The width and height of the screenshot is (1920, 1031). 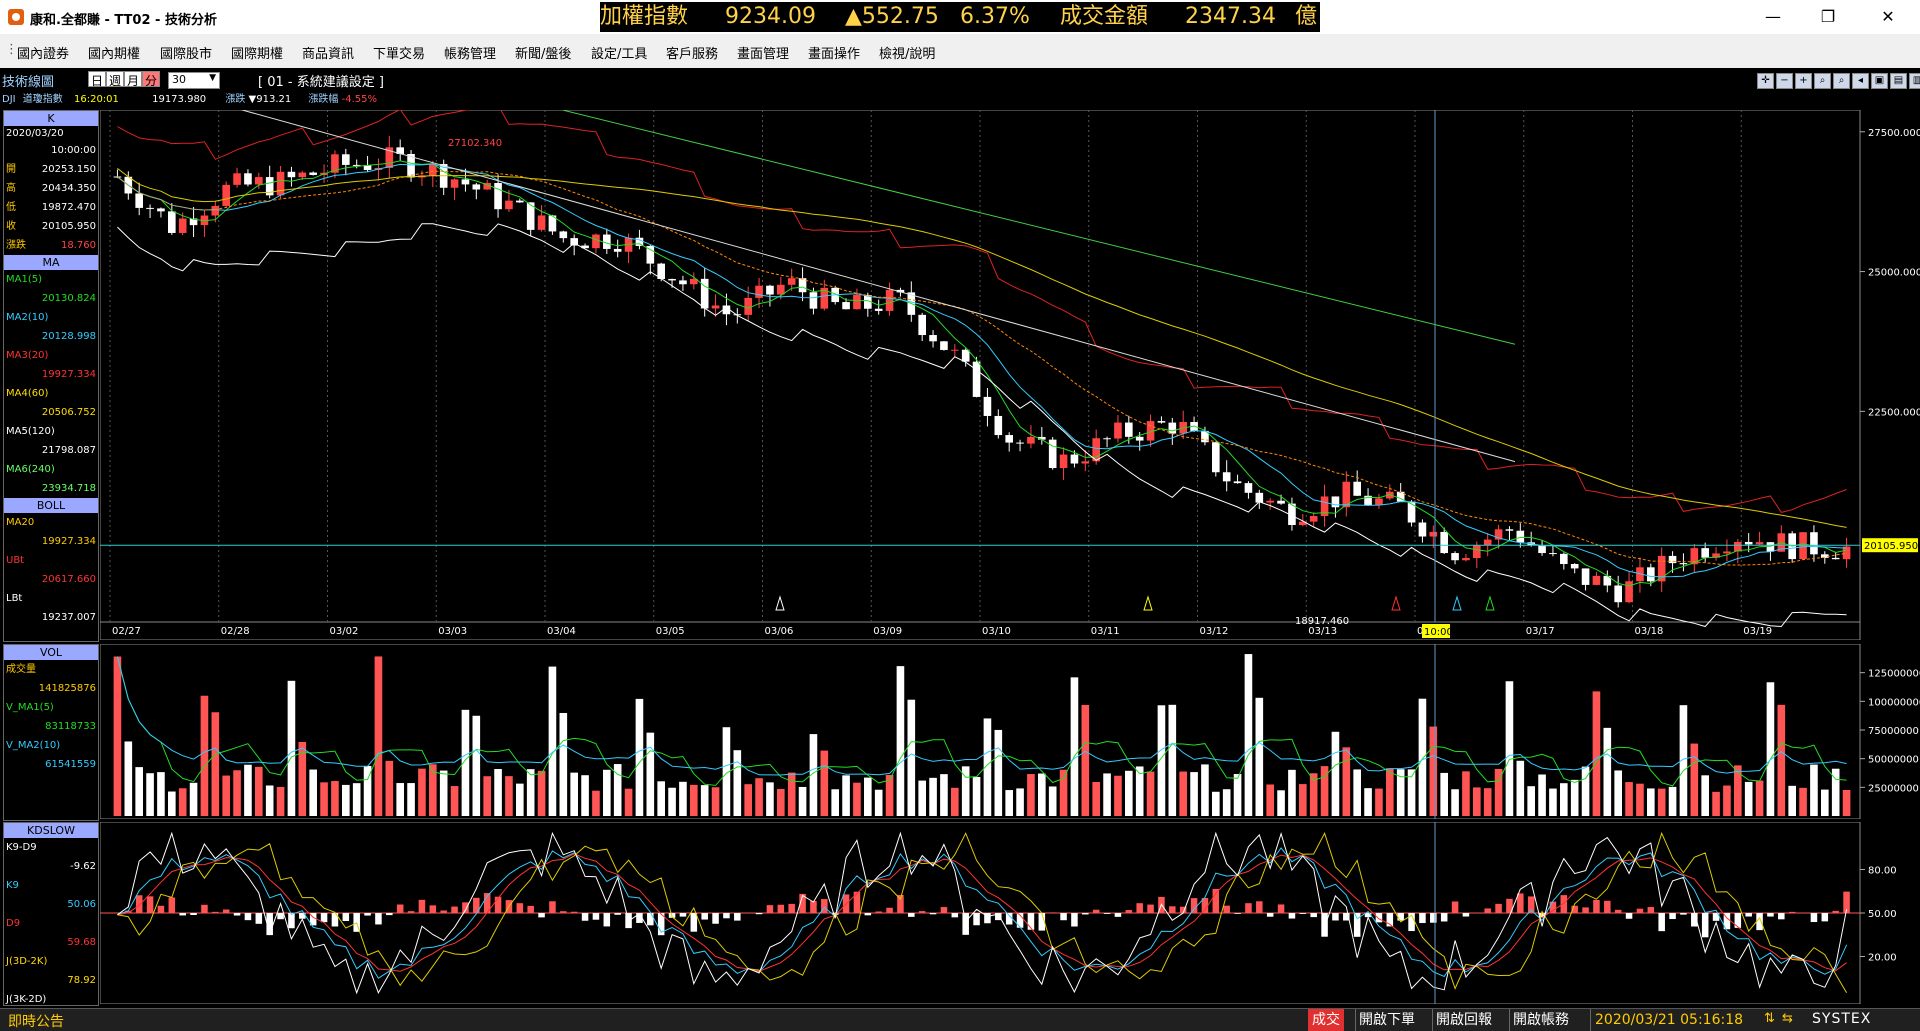 I want to click on symbol-time: 16:20:01, so click(x=96, y=99).